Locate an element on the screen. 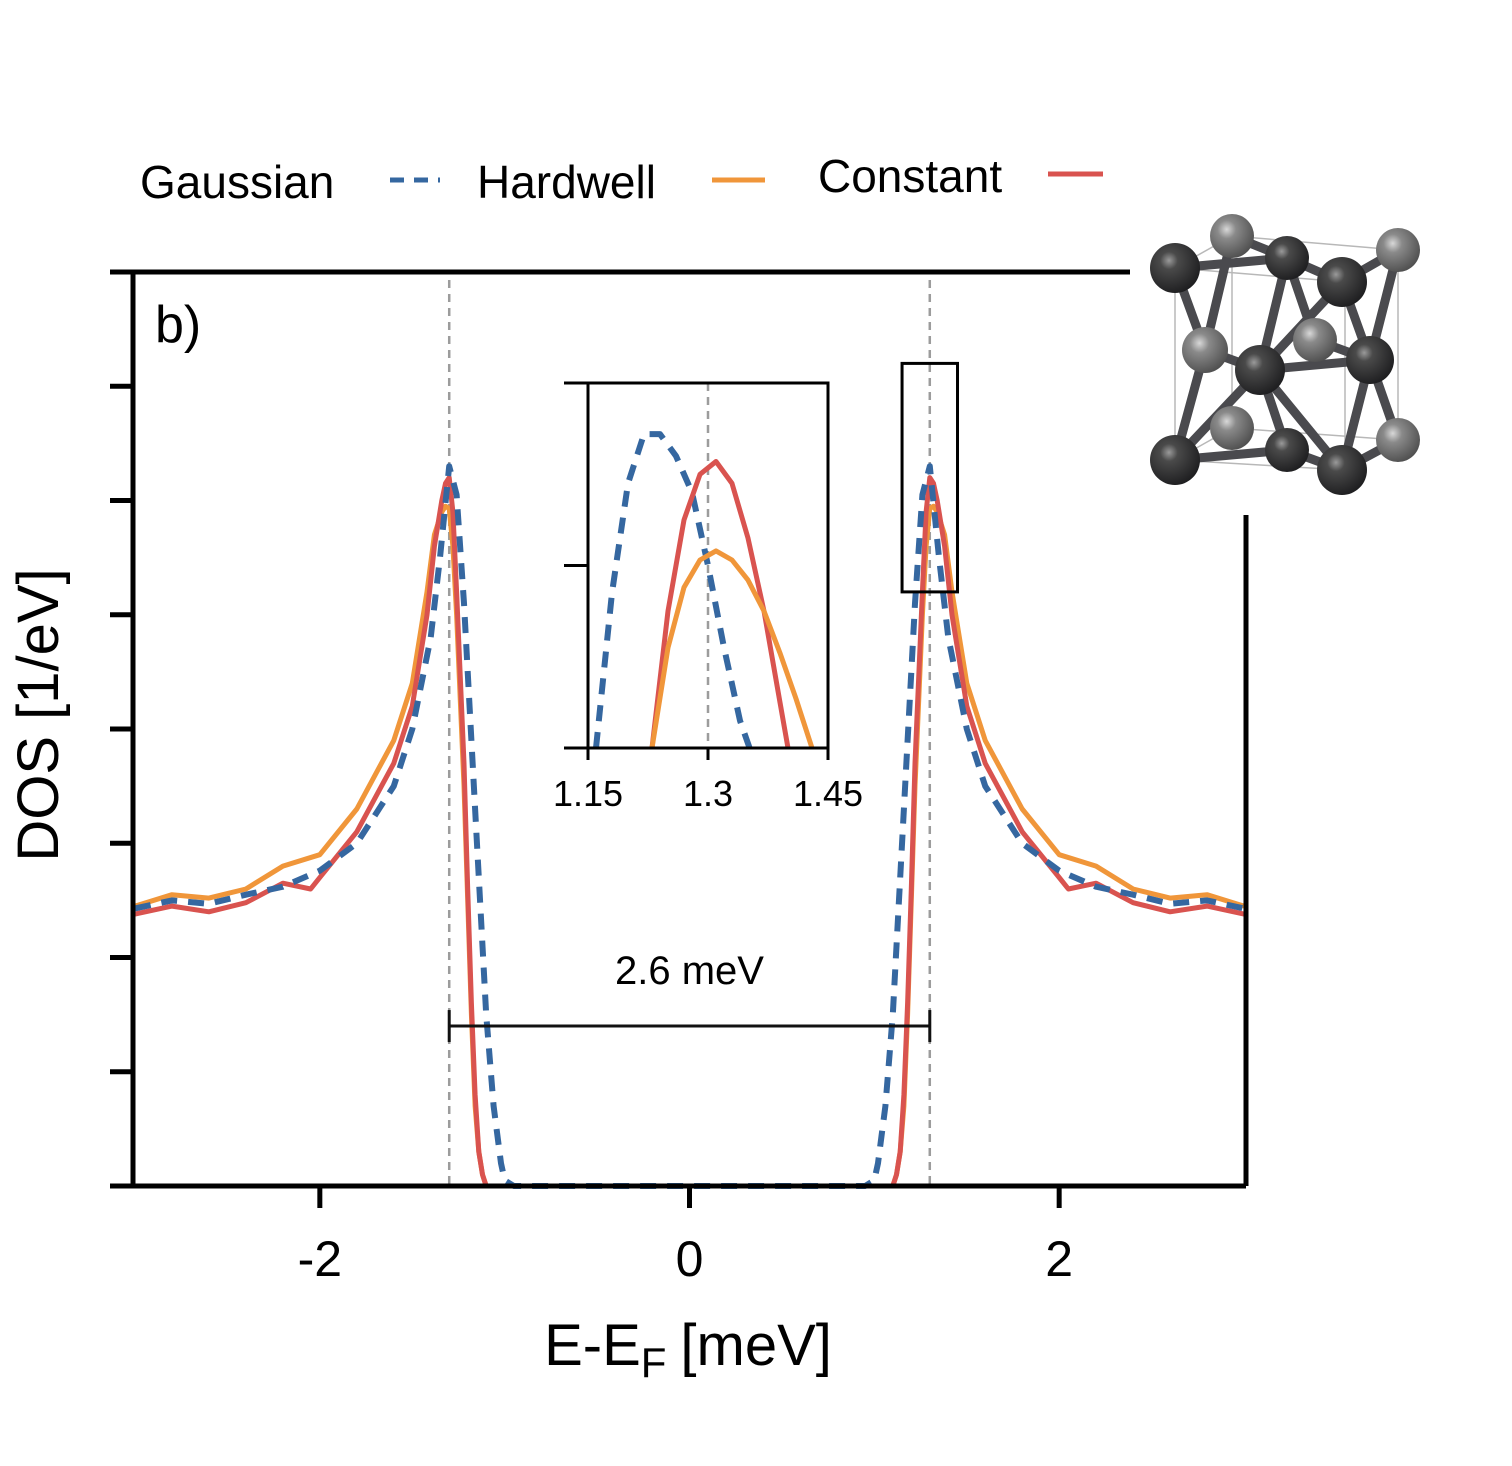  inset-y-ticks is located at coordinates (576, 565).